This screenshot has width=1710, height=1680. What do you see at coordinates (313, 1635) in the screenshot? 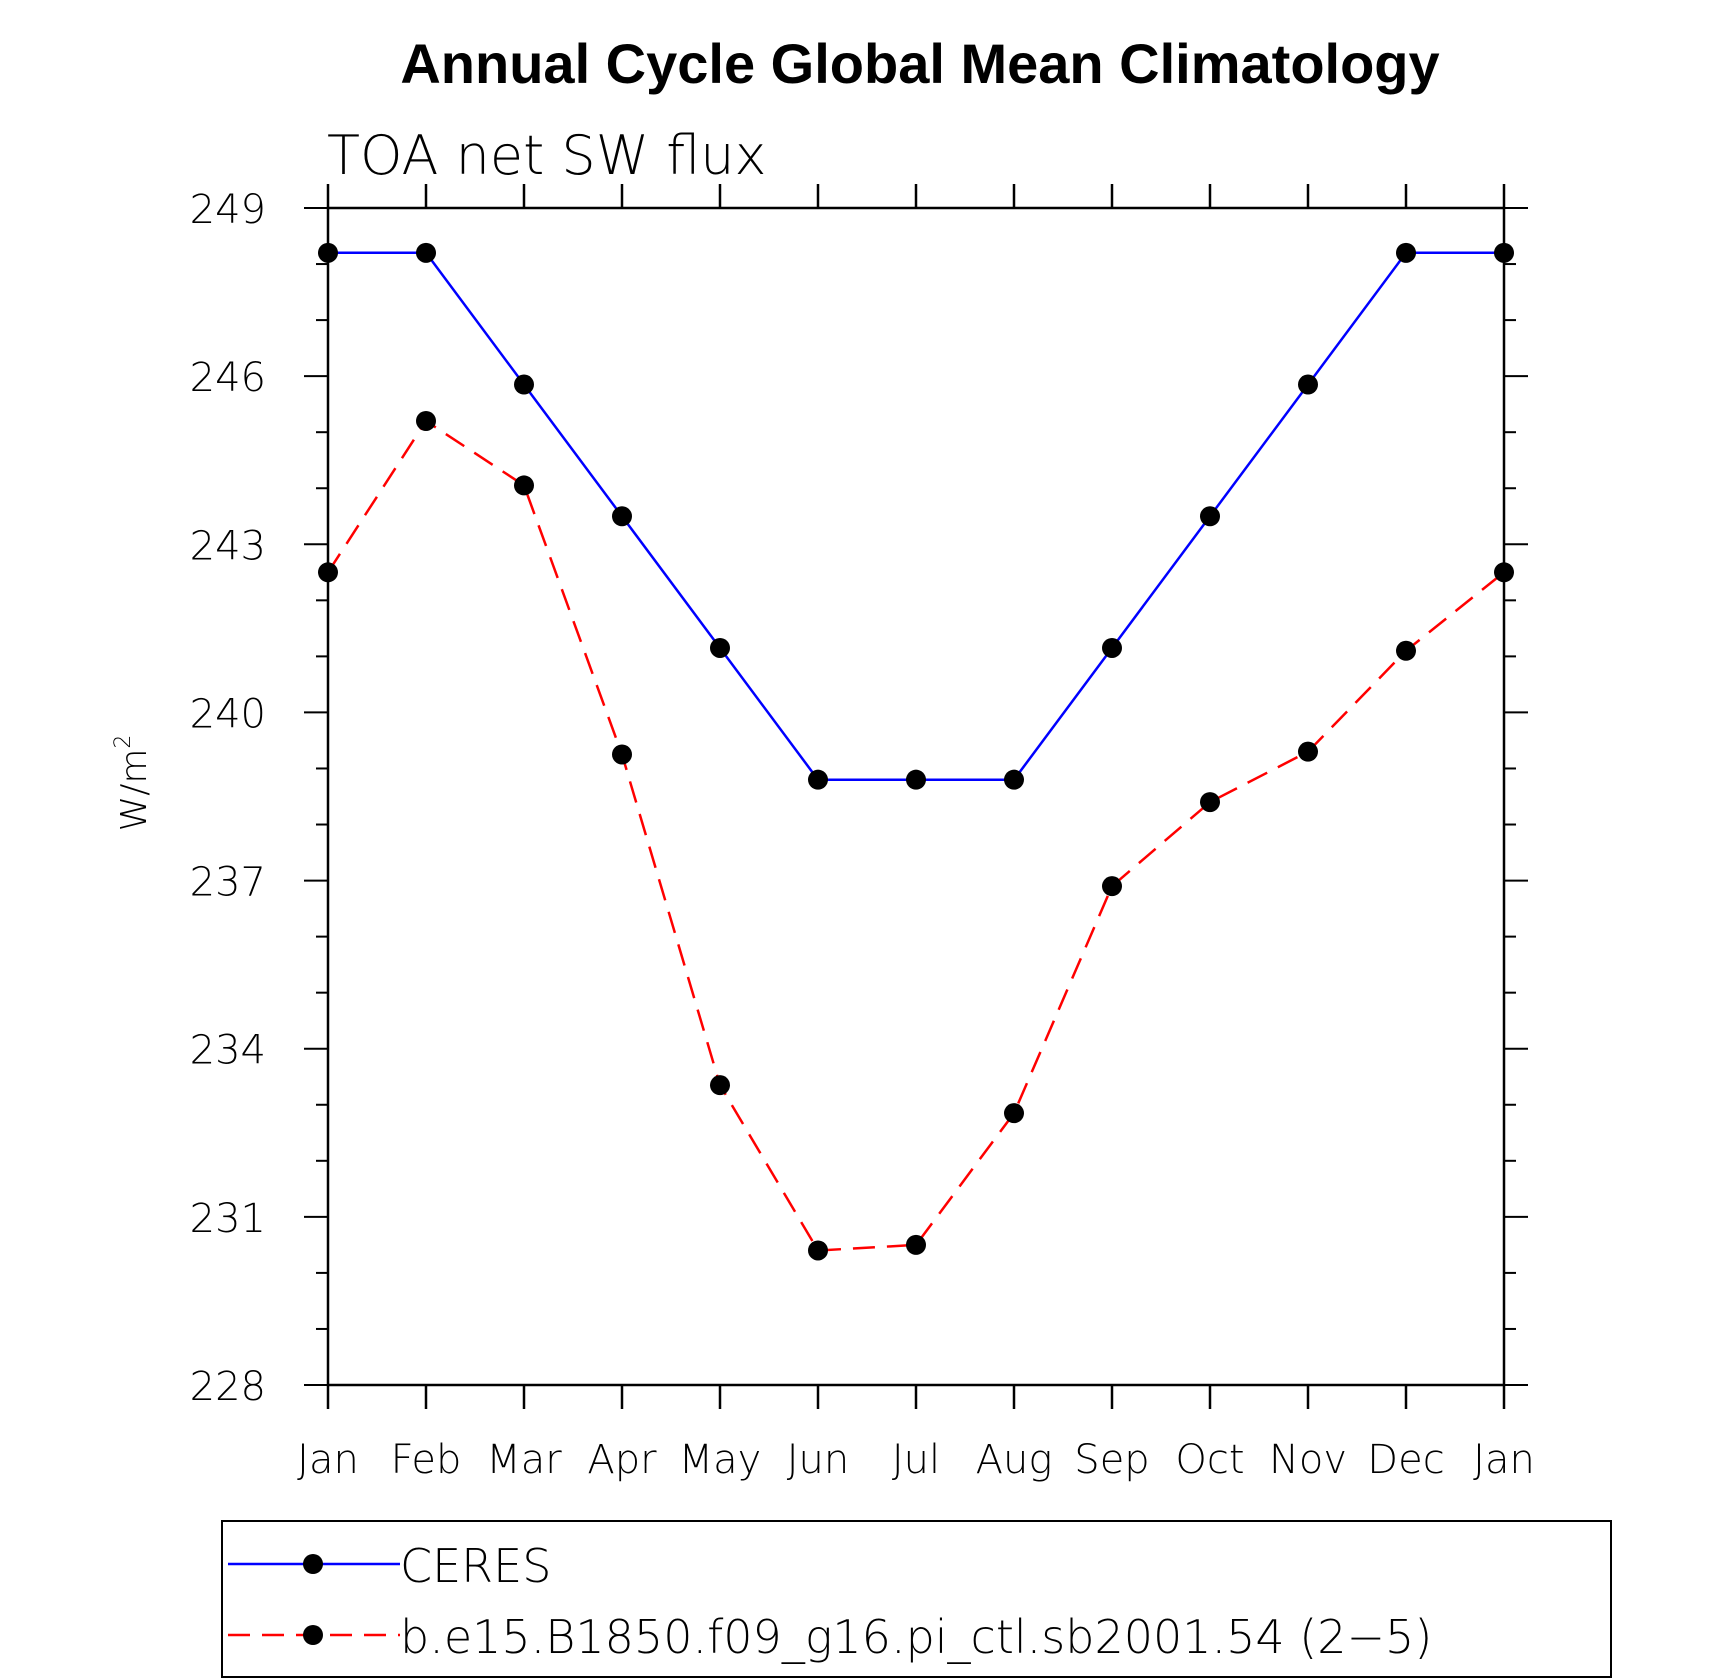
I see `legend-marker-model` at bounding box center [313, 1635].